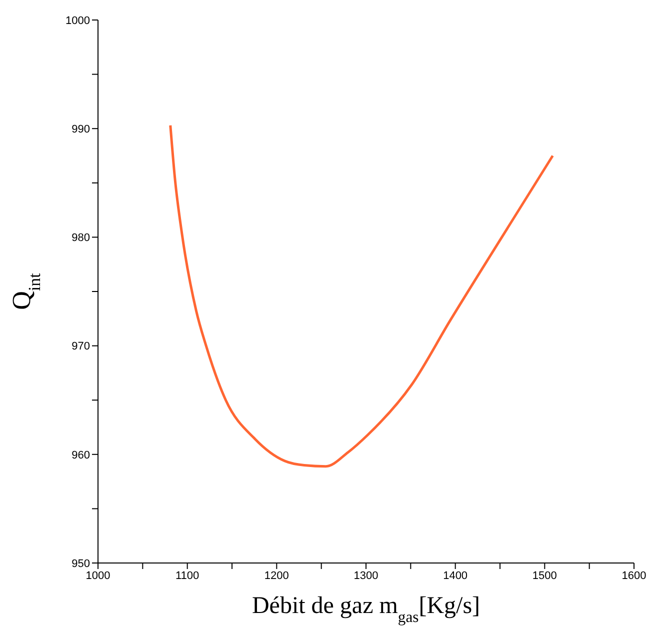  I want to click on x-tick-label: 1000, so click(98, 576).